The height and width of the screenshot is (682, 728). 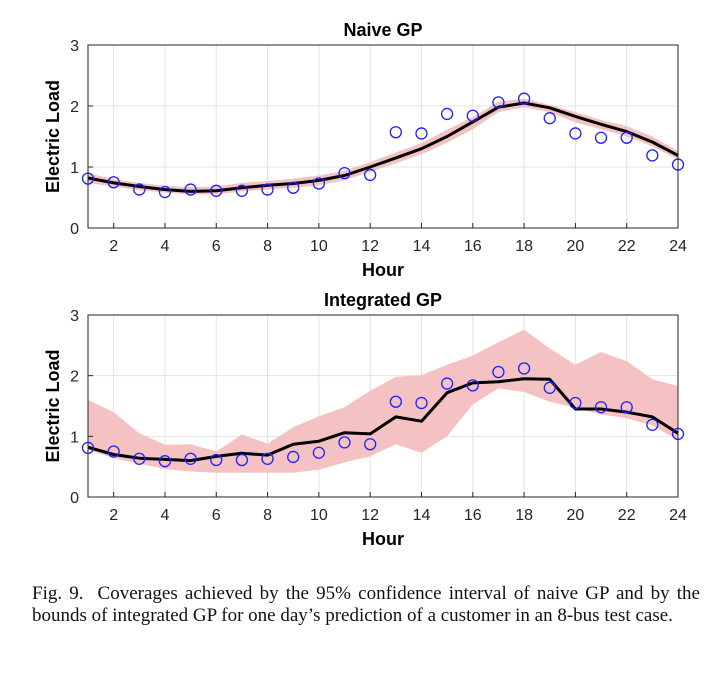 I want to click on caption-label: Fig. 9., so click(x=58, y=593).